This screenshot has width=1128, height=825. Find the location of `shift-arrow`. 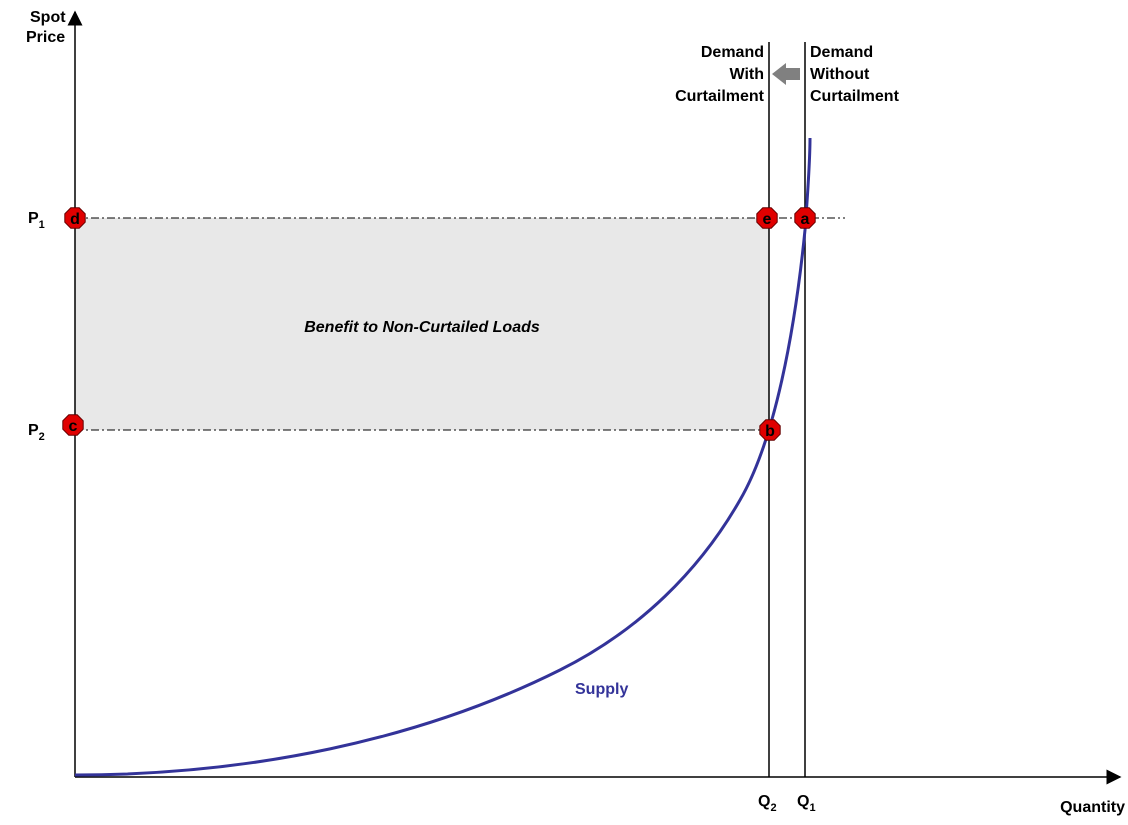

shift-arrow is located at coordinates (786, 74).